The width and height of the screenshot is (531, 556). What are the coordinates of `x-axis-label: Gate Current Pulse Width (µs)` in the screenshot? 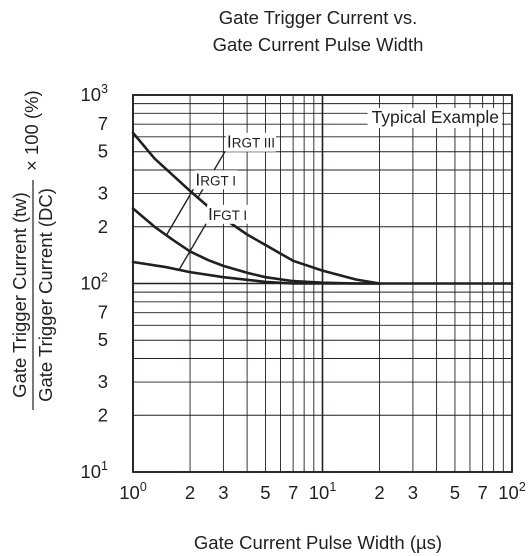 It's located at (318, 542).